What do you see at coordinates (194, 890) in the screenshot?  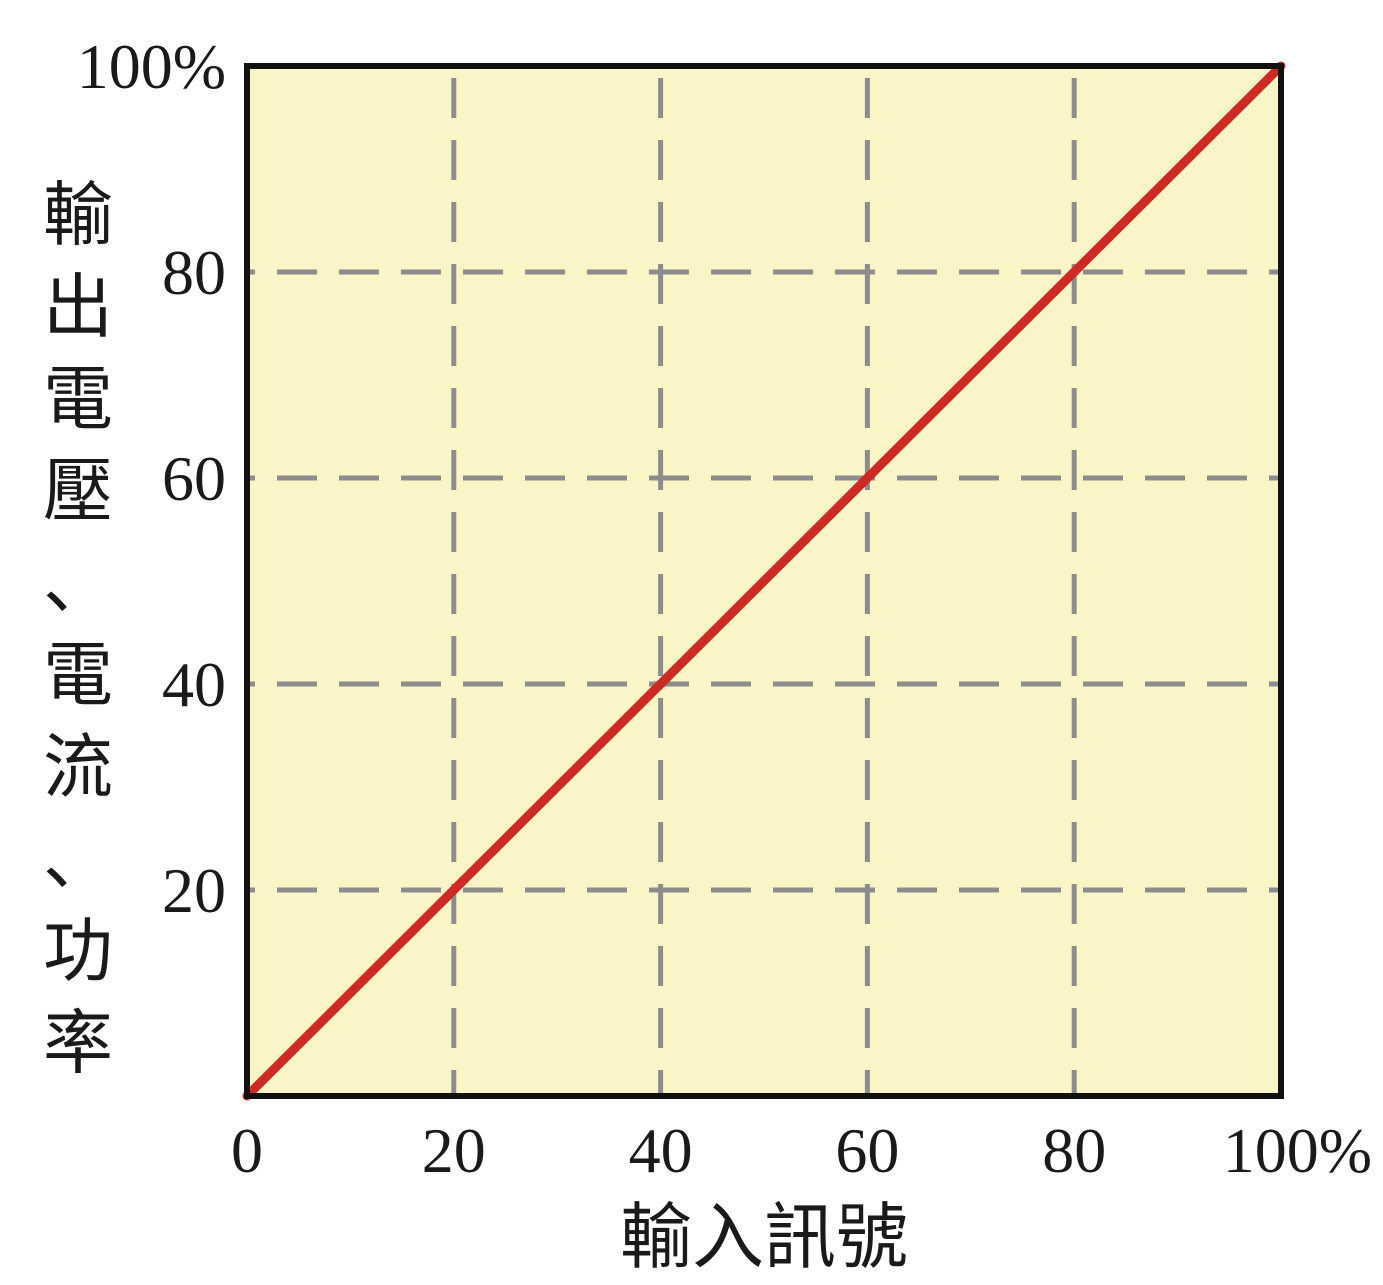 I see `y-tick-label: 20` at bounding box center [194, 890].